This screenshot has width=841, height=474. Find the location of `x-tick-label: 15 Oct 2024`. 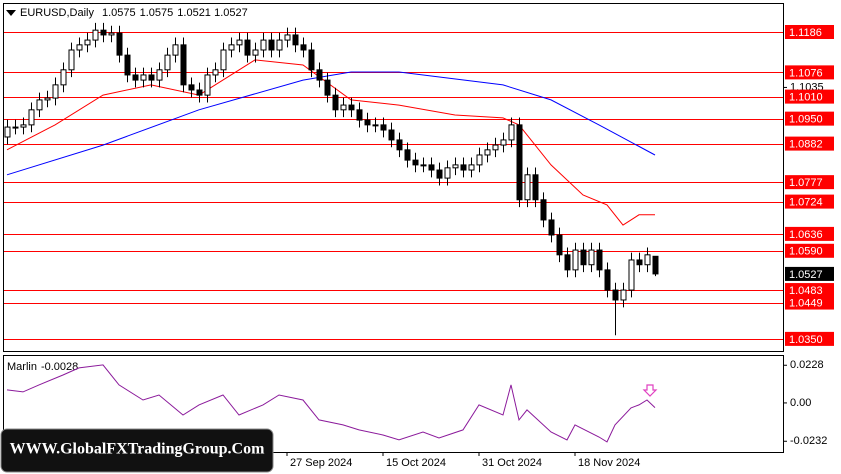

x-tick-label: 15 Oct 2024 is located at coordinates (416, 463).